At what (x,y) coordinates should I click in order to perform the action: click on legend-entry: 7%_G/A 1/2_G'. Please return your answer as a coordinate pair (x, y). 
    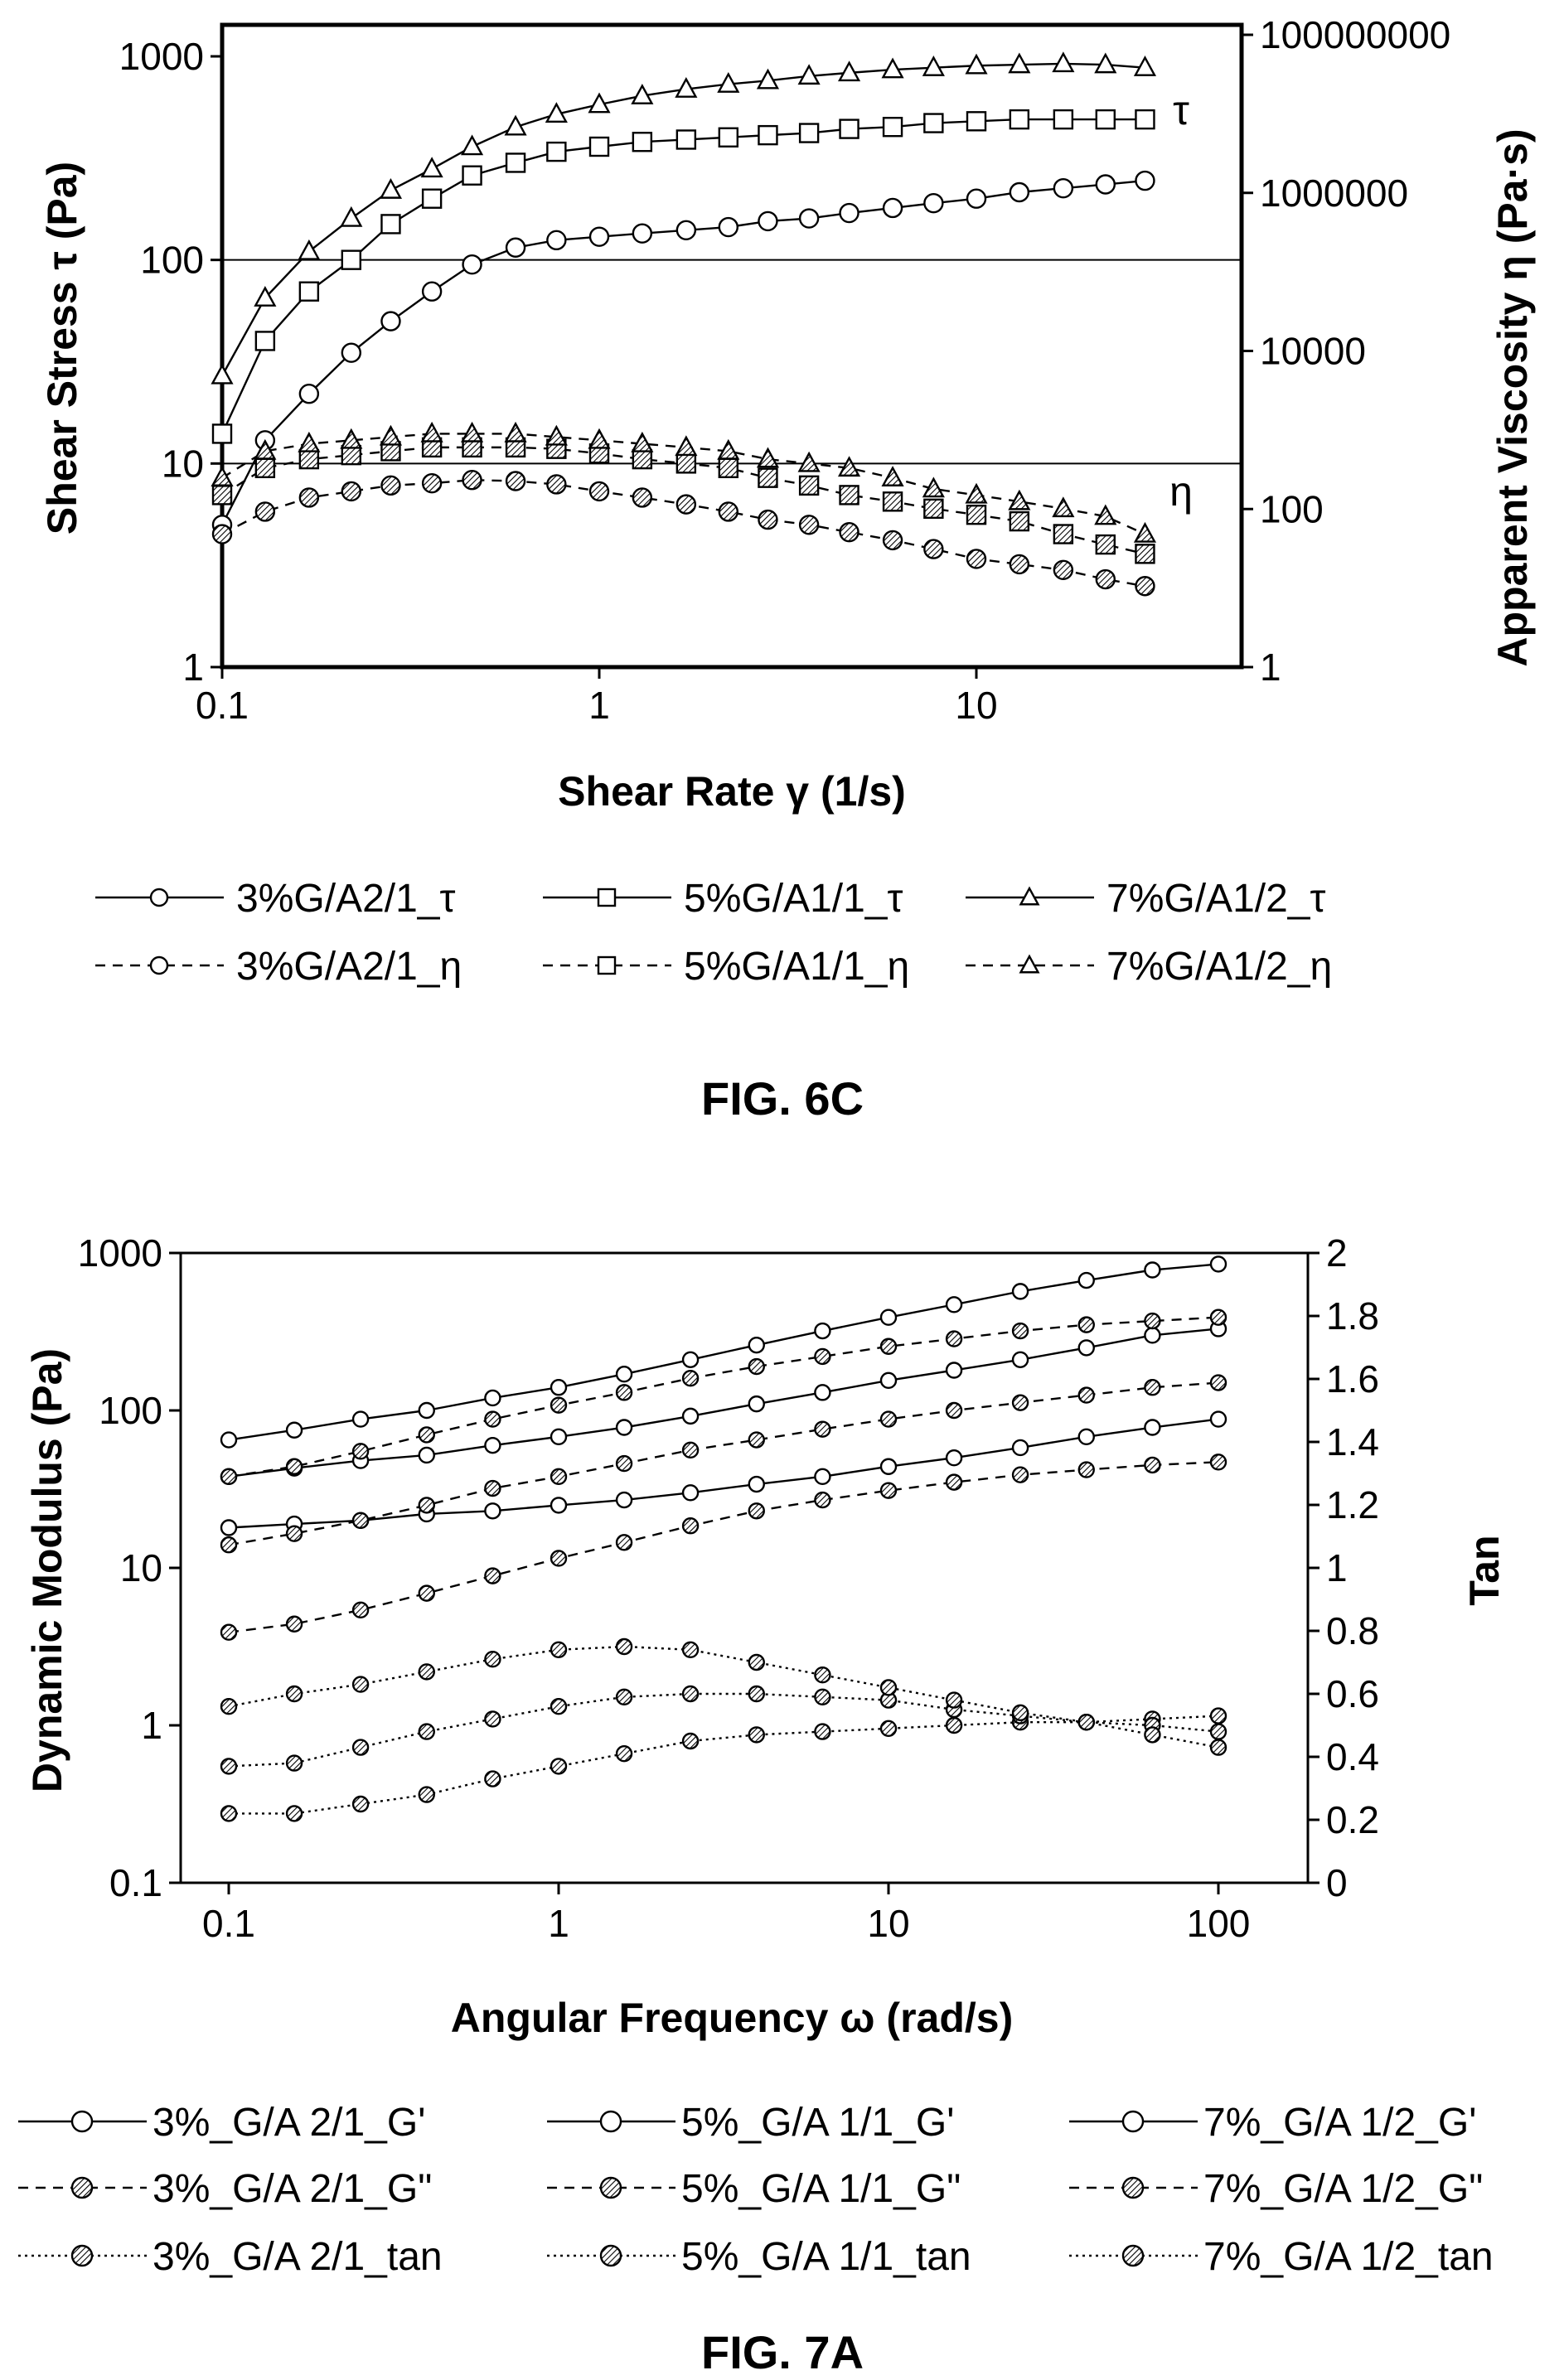
    Looking at the image, I should click on (1272, 2123).